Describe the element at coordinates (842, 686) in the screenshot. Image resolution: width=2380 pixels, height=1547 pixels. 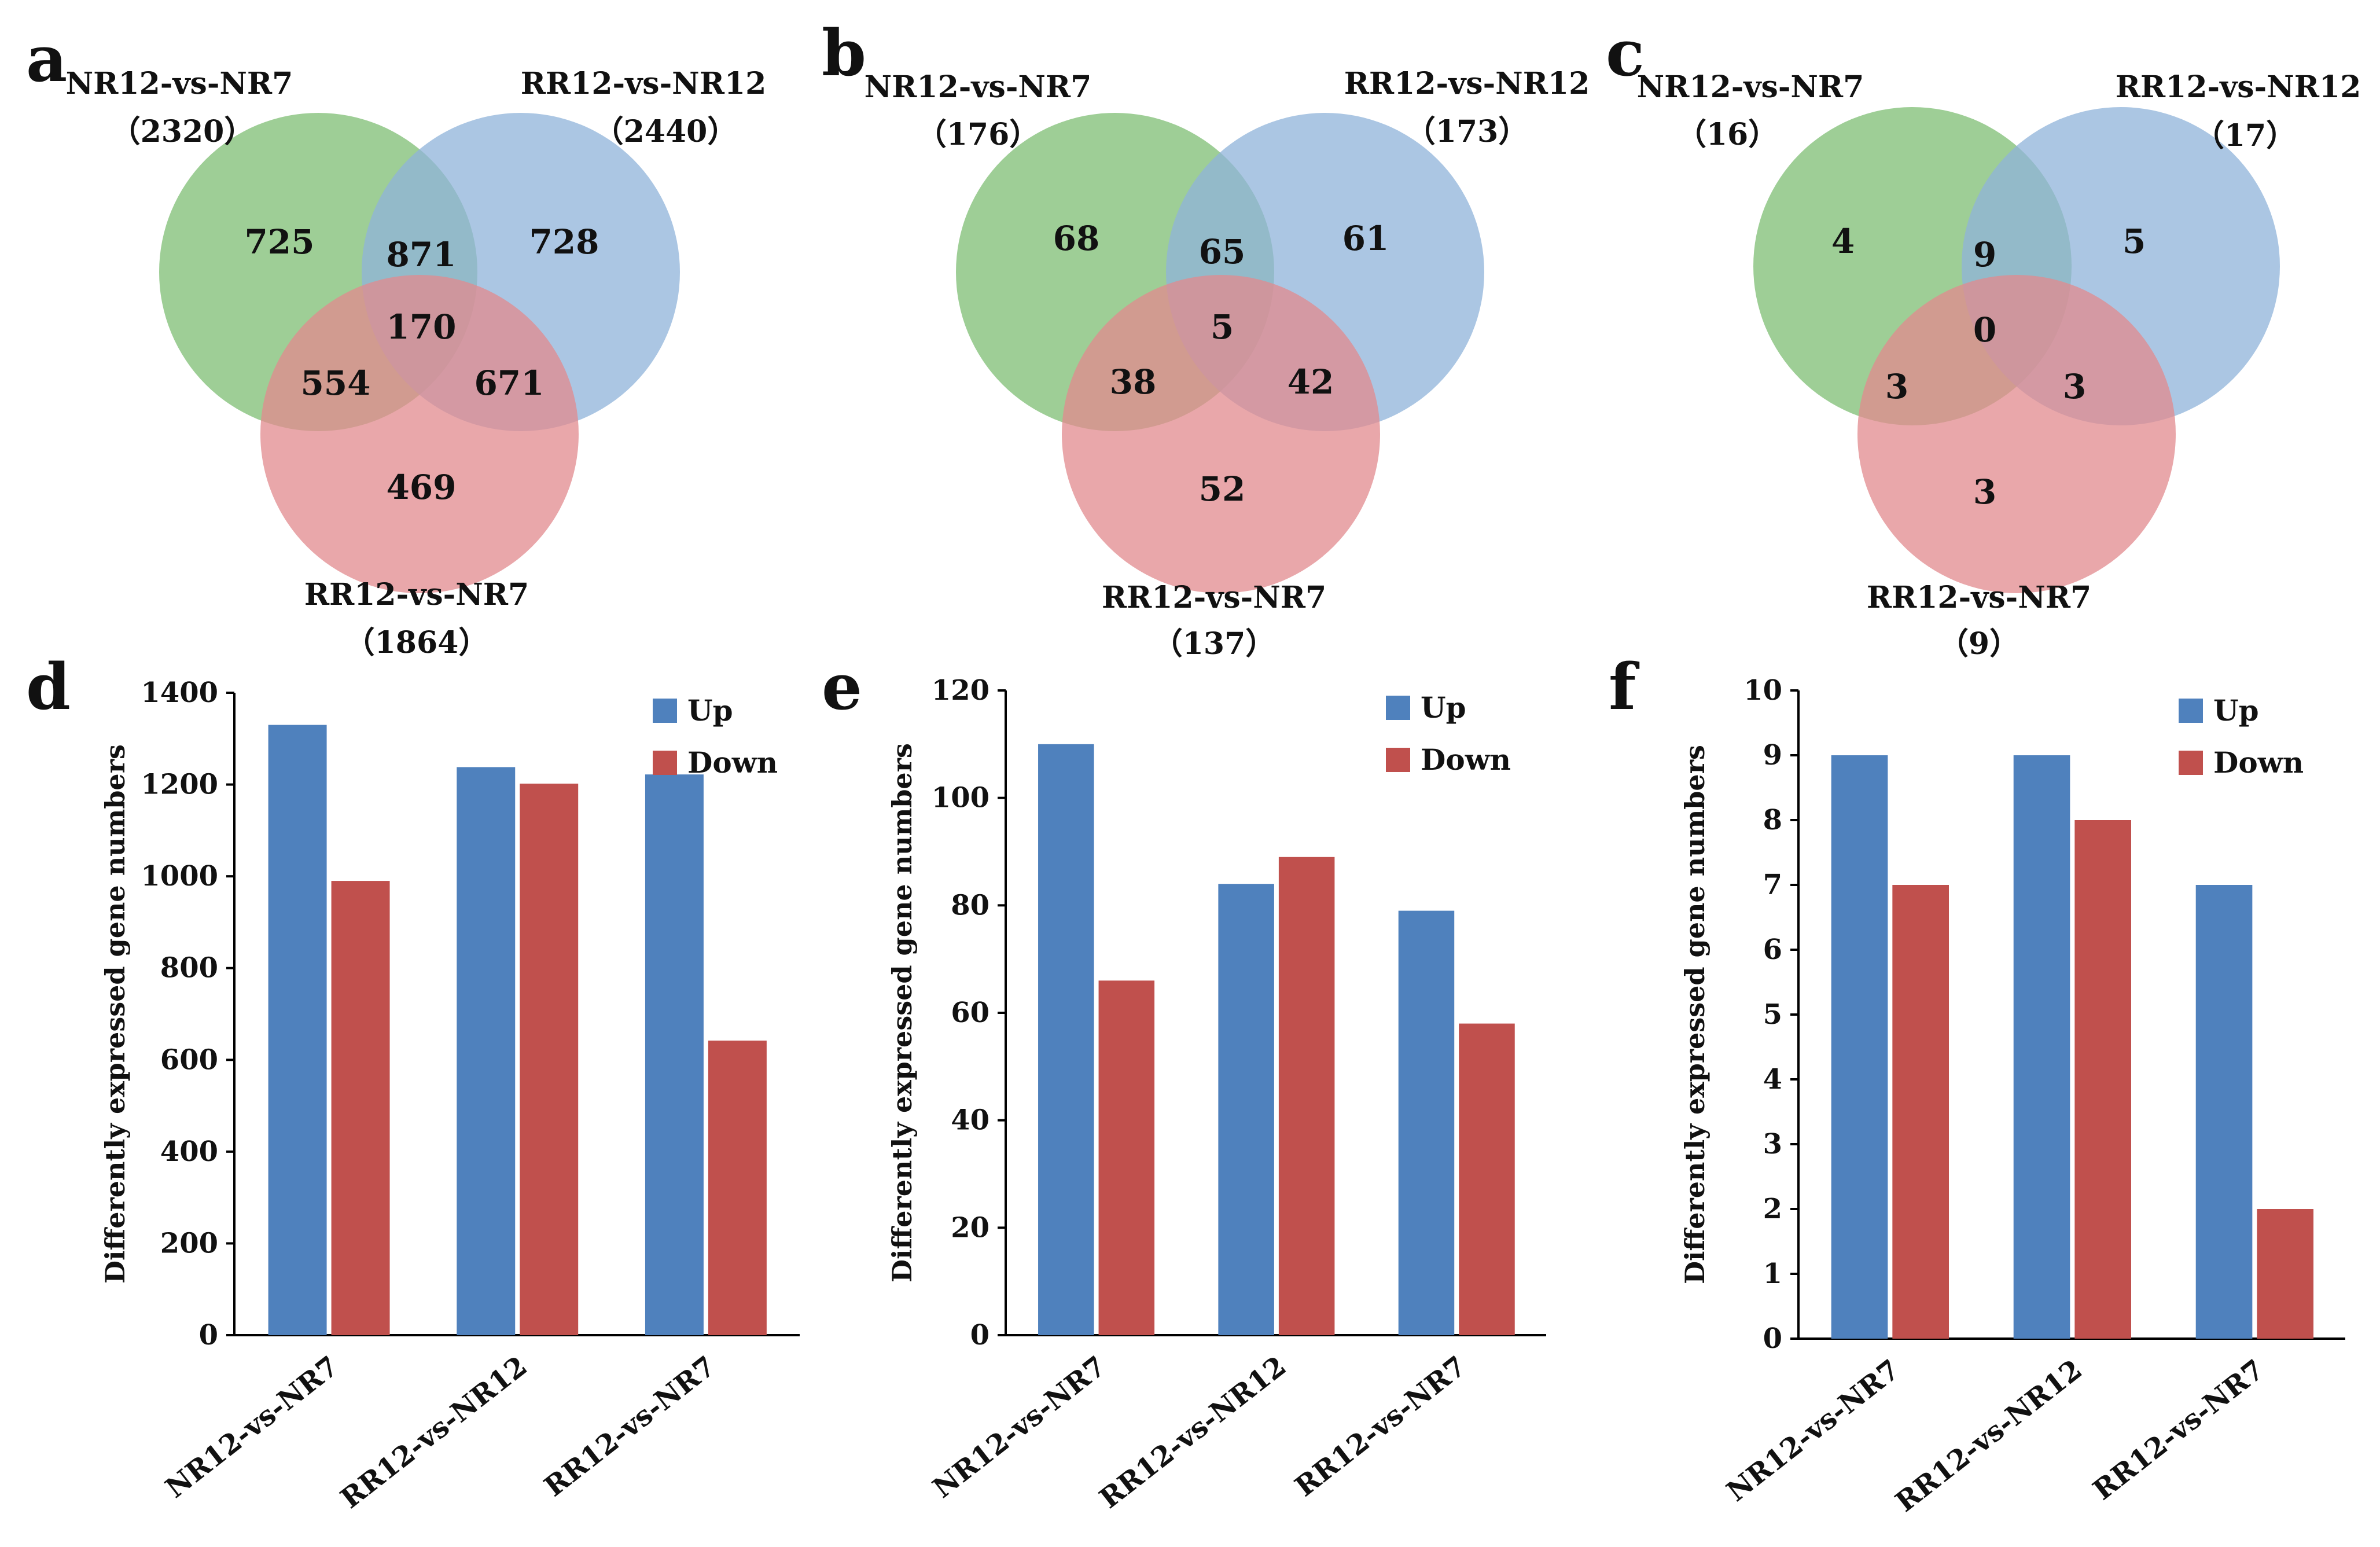
I see `chart-e-panel-letter: e` at that location.